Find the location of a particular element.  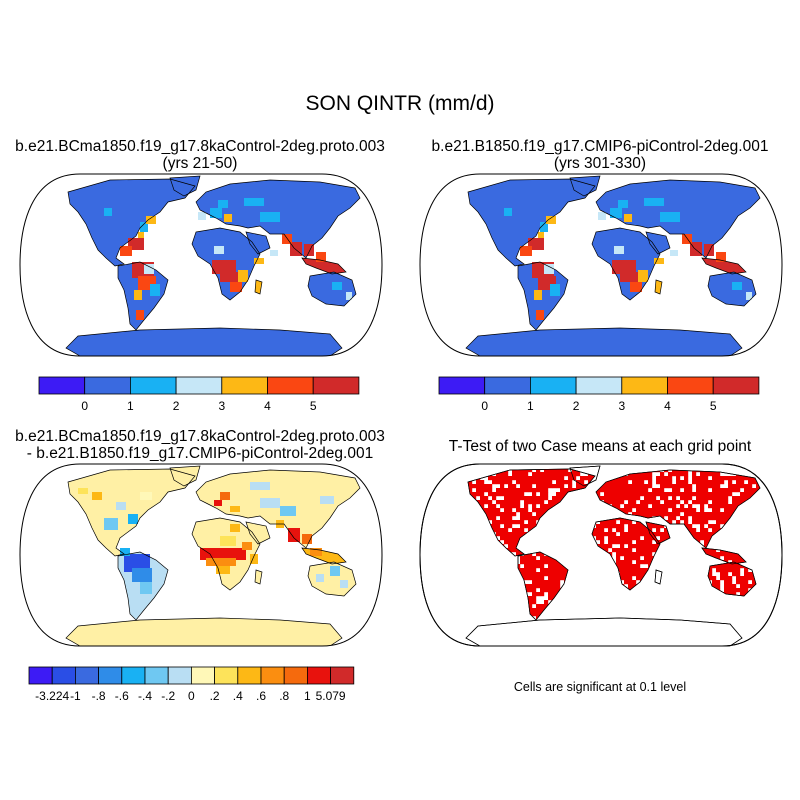

colorbar-case2: 0 1 2 3 4 5 is located at coordinates (599, 394).